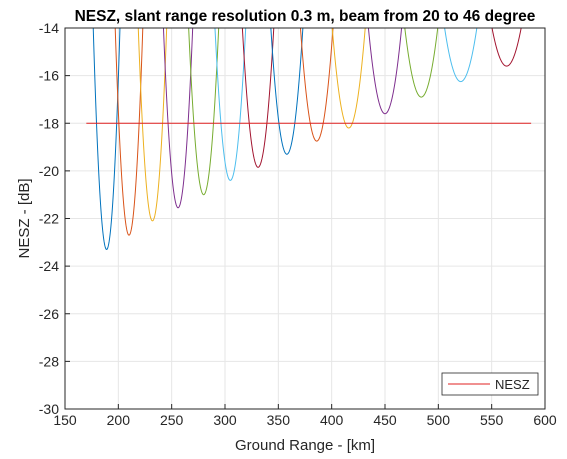 This screenshot has height=459, width=567. I want to click on x-axis-label: Ground Range - [km], so click(305, 445).